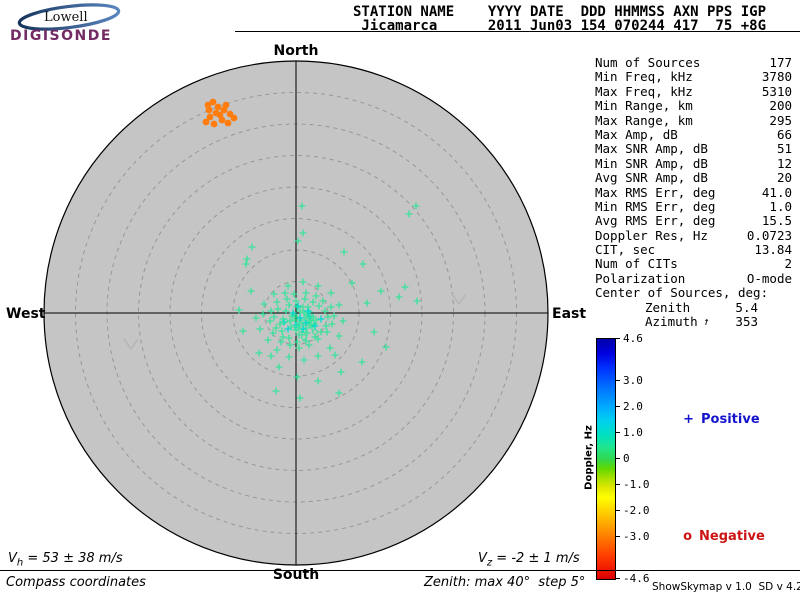 This screenshot has height=600, width=800. I want to click on digisonde-swoosh-icon, so click(69, 17).